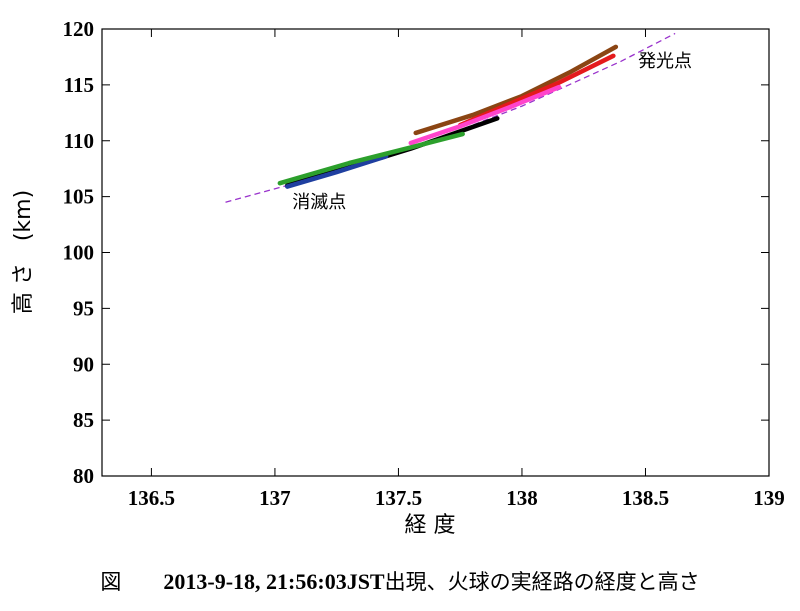  What do you see at coordinates (83, 476) in the screenshot?
I see `y-tick-label: 80` at bounding box center [83, 476].